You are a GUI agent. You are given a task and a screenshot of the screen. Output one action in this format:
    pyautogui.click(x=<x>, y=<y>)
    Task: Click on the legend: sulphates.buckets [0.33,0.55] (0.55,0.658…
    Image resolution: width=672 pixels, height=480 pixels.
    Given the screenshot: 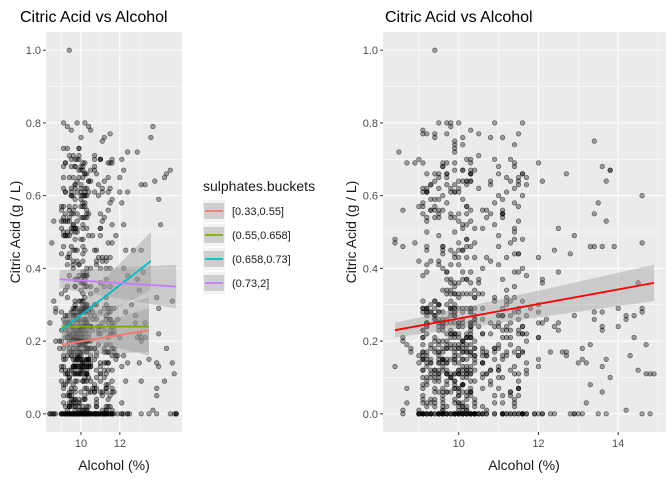 What is the action you would take?
    pyautogui.click(x=259, y=236)
    